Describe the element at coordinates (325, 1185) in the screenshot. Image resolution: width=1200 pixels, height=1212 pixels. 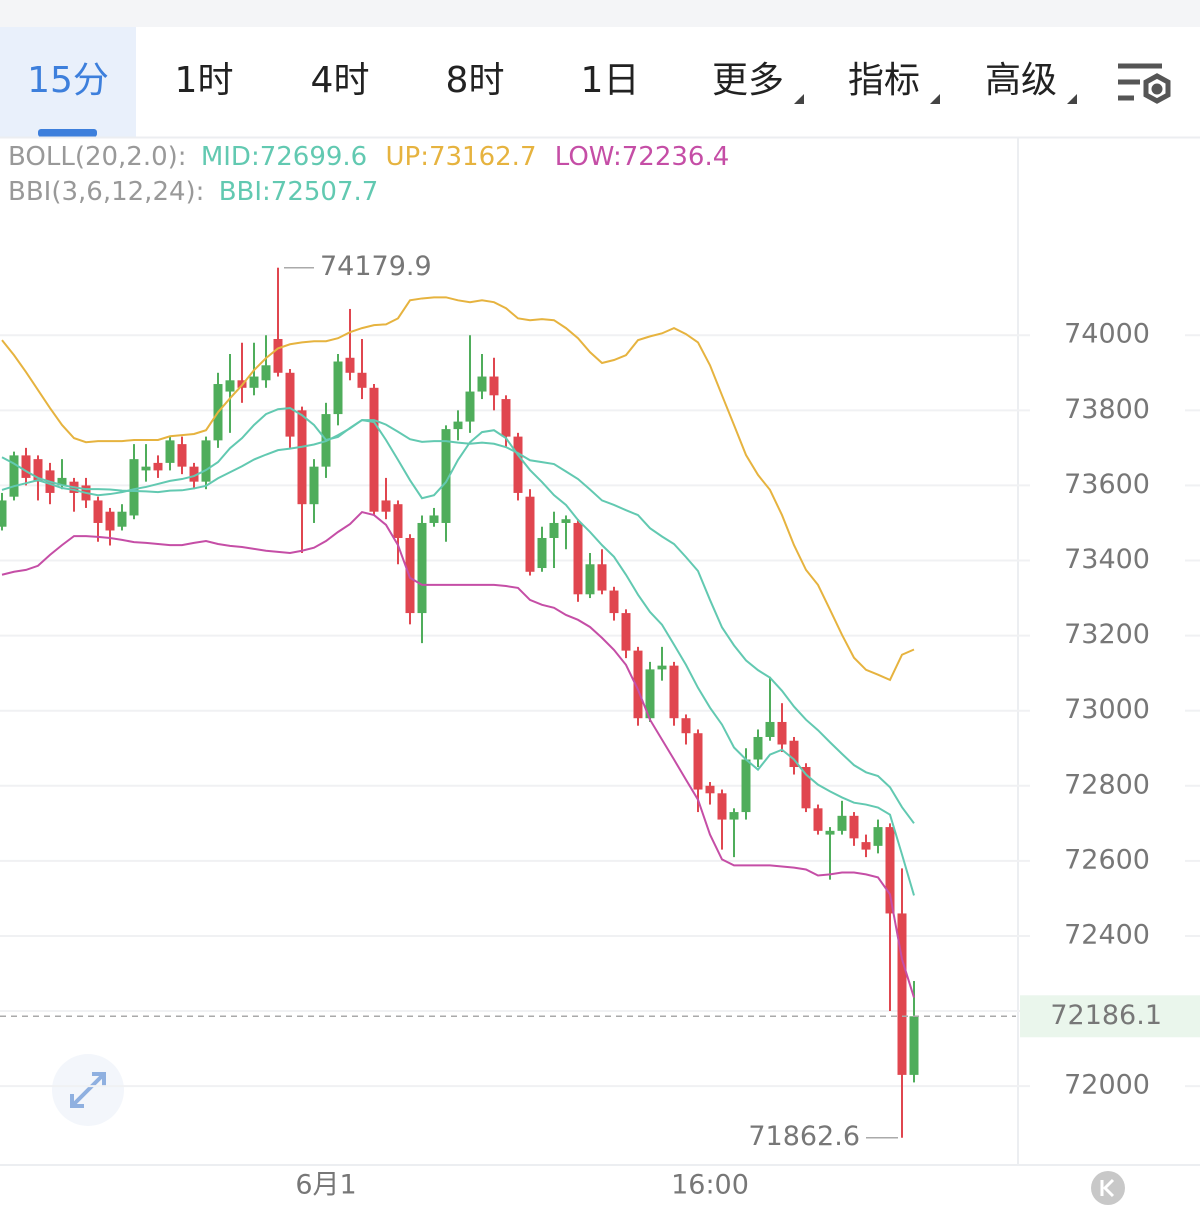
I see `x-tick-label: 6月1` at that location.